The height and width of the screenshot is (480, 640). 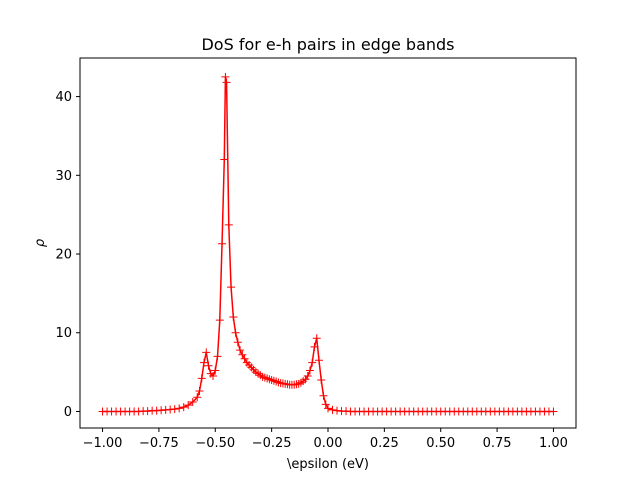 I want to click on y-tick-label: 10, so click(x=63, y=333).